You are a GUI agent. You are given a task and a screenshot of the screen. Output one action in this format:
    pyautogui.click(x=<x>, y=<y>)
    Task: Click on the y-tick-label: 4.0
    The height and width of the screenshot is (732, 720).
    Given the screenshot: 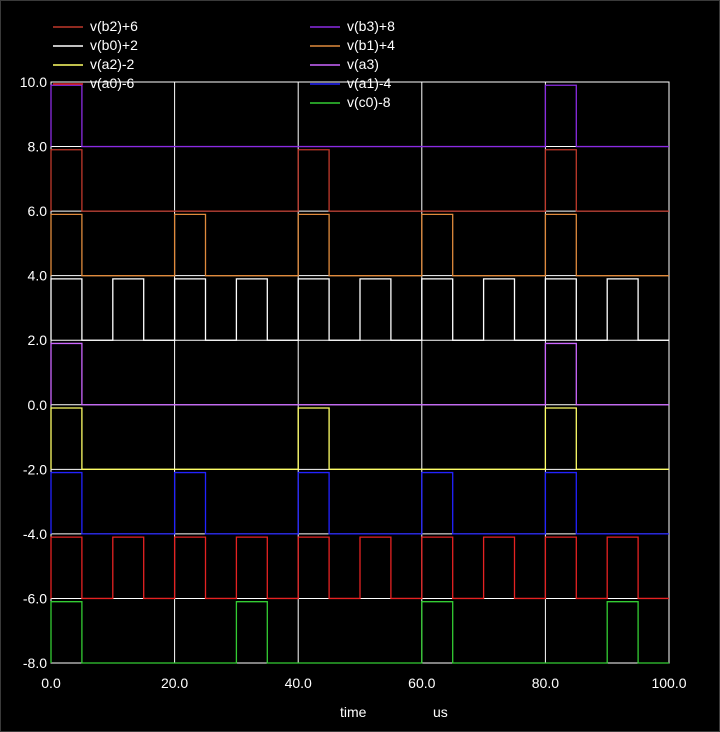 What is the action you would take?
    pyautogui.click(x=38, y=276)
    